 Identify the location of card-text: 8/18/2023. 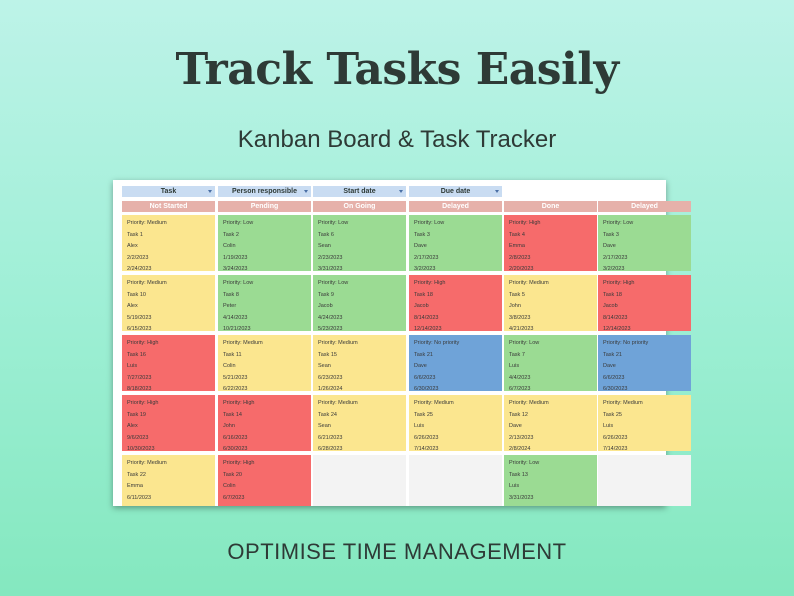
(139, 389).